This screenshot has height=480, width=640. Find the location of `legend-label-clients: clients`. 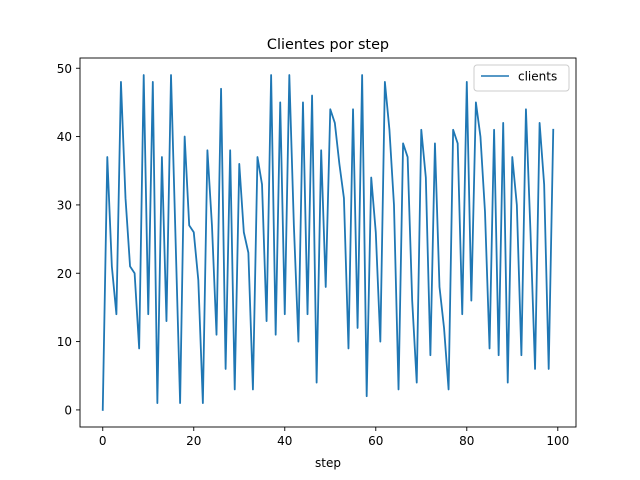

legend-label-clients: clients is located at coordinates (537, 77).